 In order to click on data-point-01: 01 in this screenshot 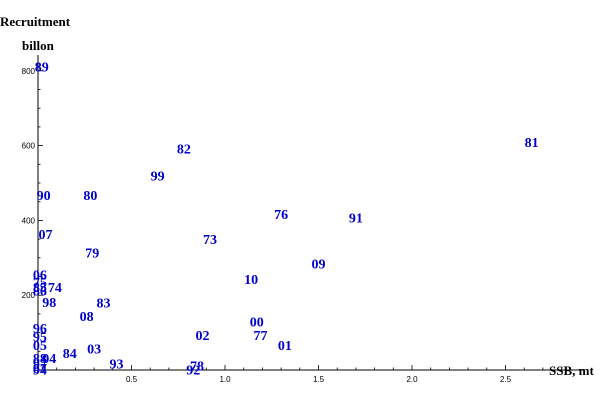, I will do `click(285, 346)`.